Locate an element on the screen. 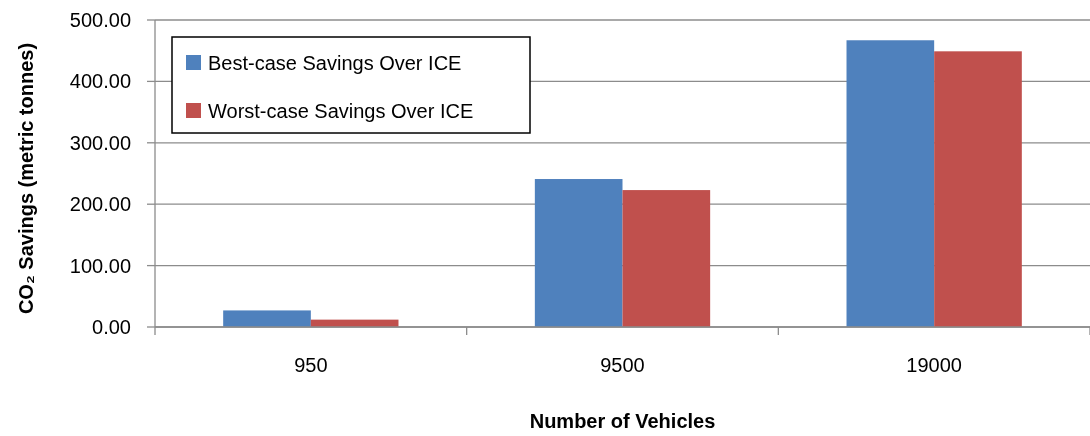 The height and width of the screenshot is (436, 1090). legend-label: Worst-case Savings Over ICE is located at coordinates (341, 111).